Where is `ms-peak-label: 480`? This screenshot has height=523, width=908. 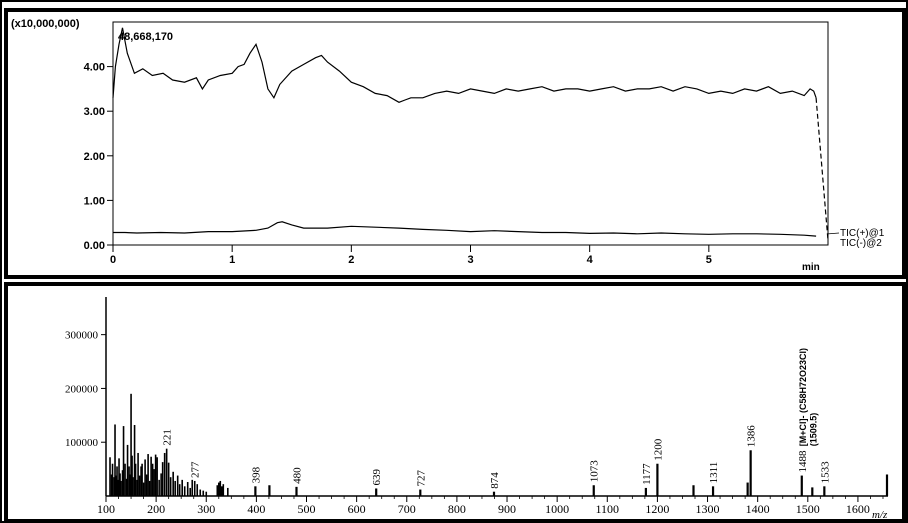 ms-peak-label: 480 is located at coordinates (297, 475).